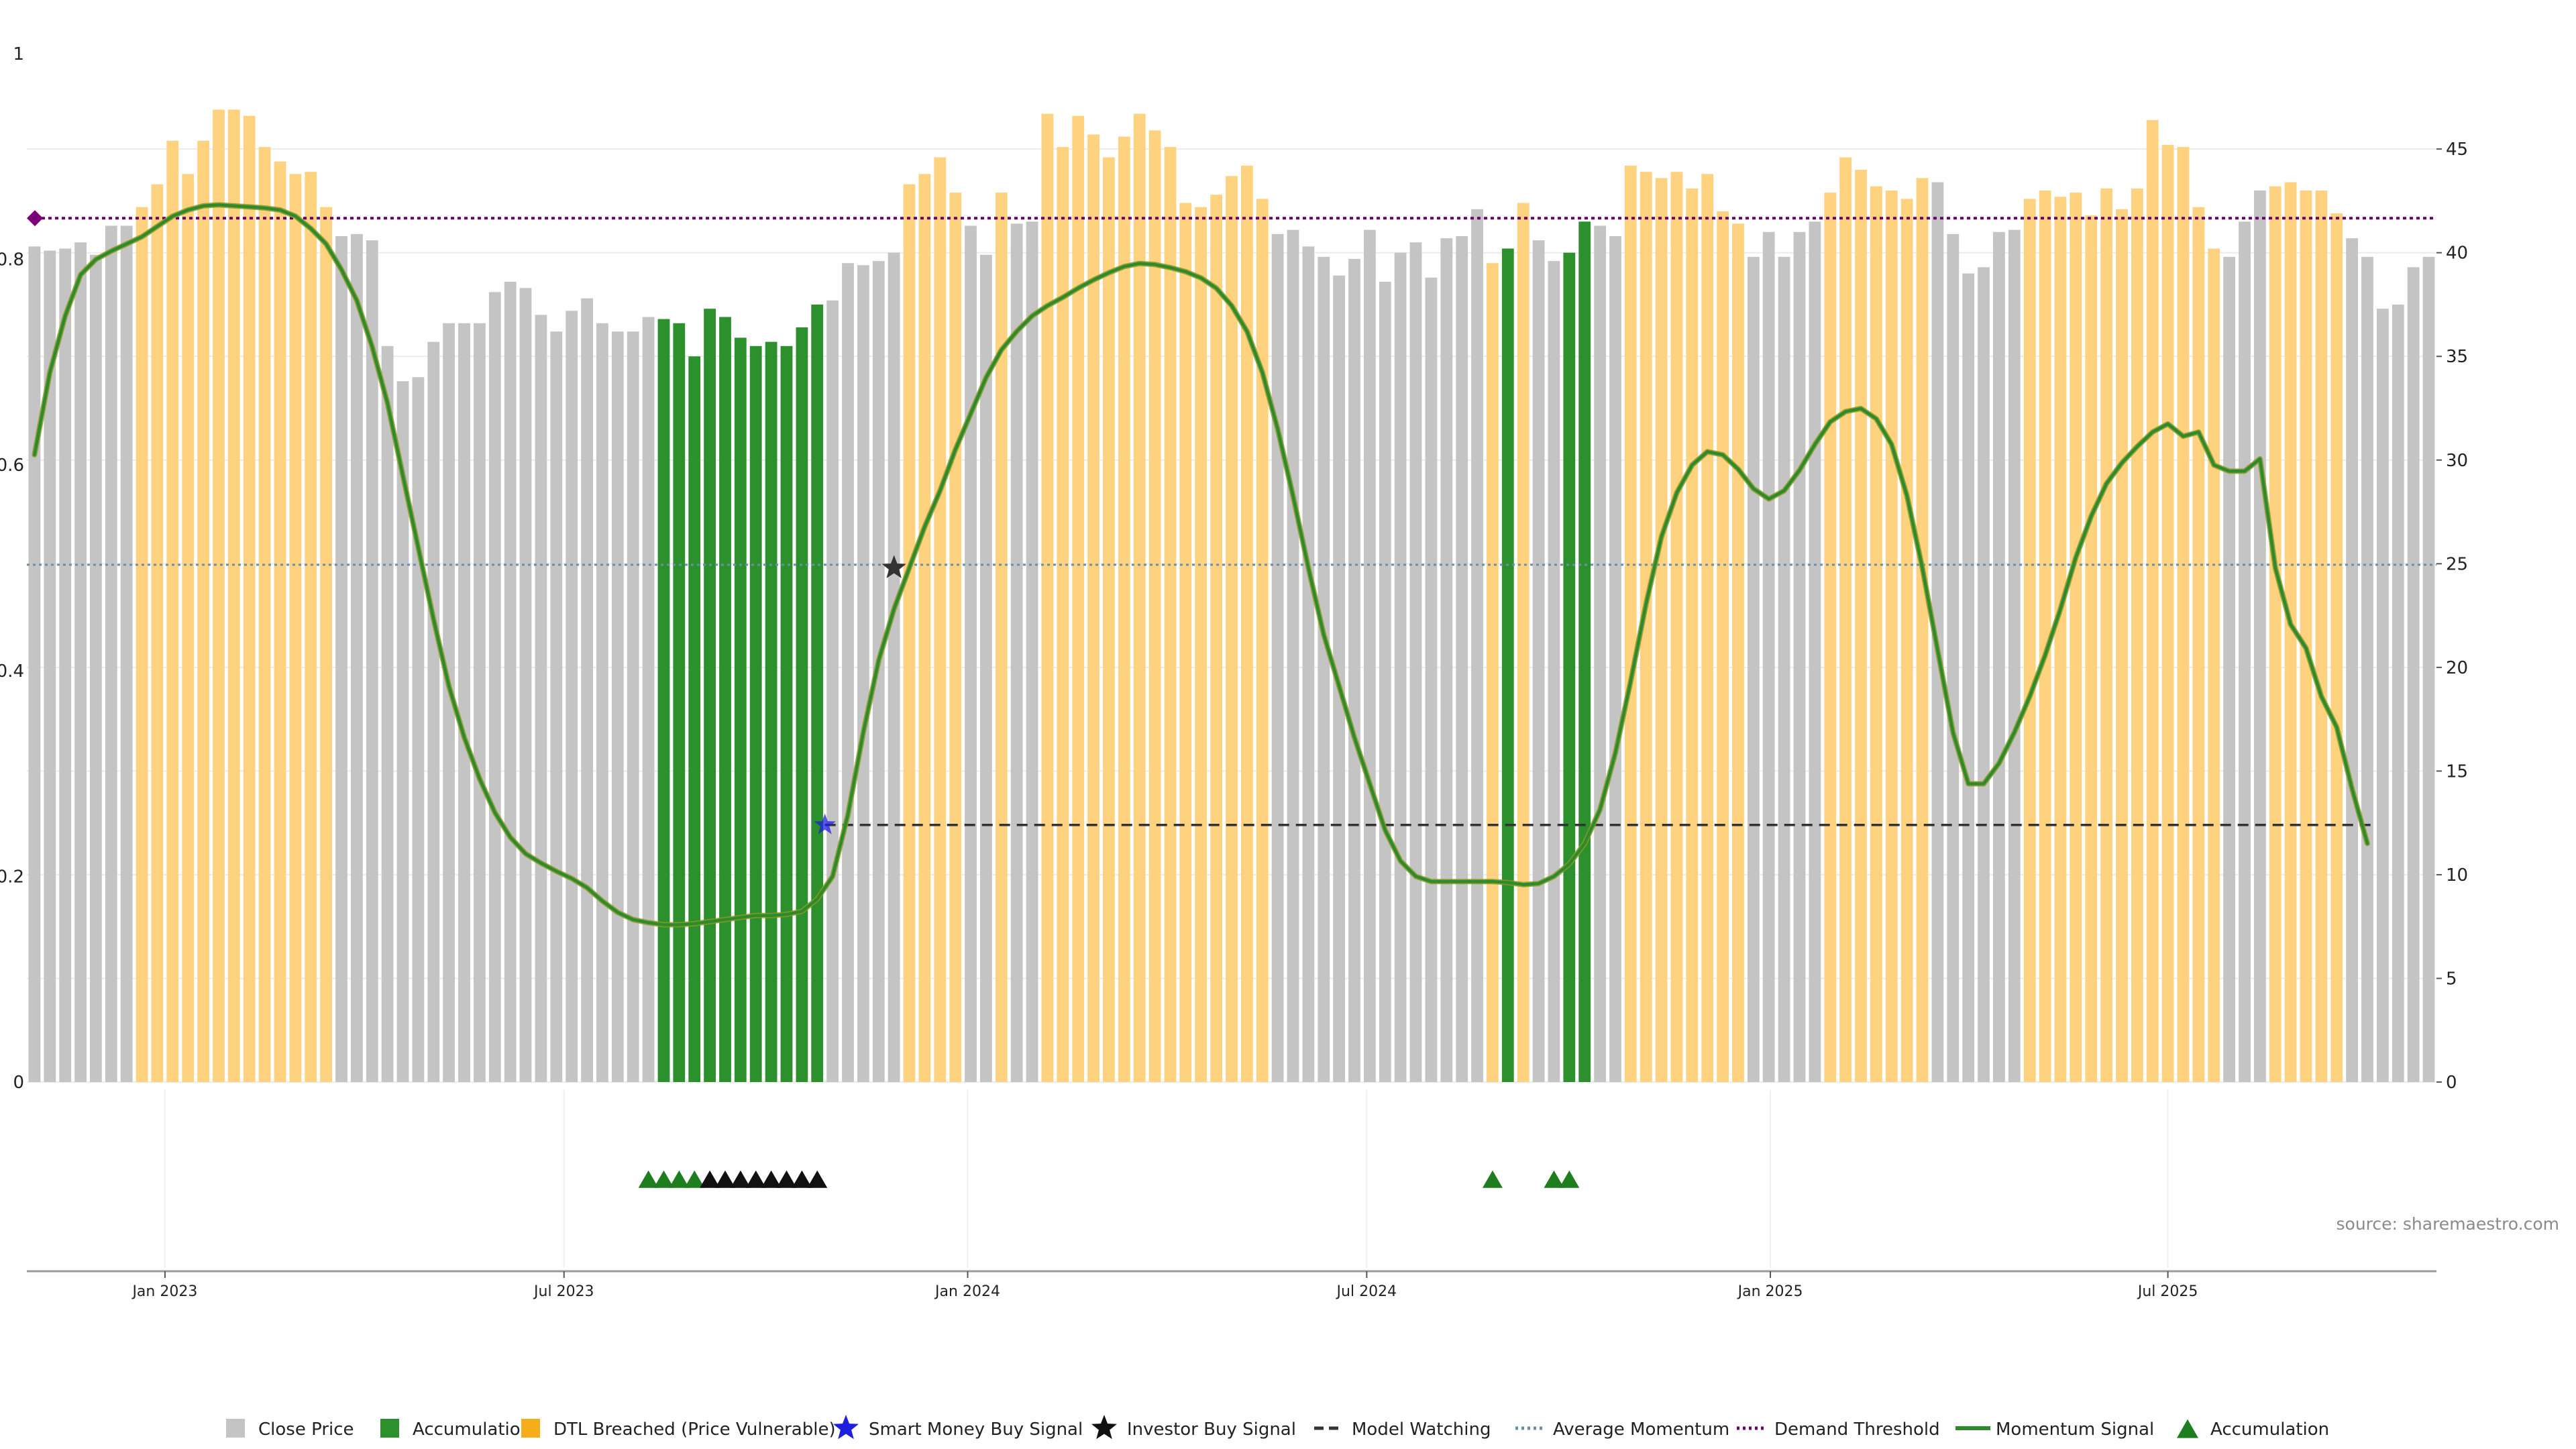 This screenshot has width=2576, height=1449. Describe the element at coordinates (976, 1429) in the screenshot. I see `legend-label: Smart Money Buy Signal` at that location.